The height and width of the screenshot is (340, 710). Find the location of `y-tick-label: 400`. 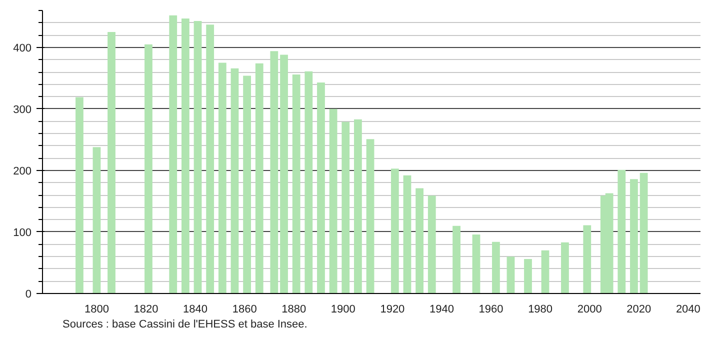

y-tick-label: 400 is located at coordinates (22, 48).